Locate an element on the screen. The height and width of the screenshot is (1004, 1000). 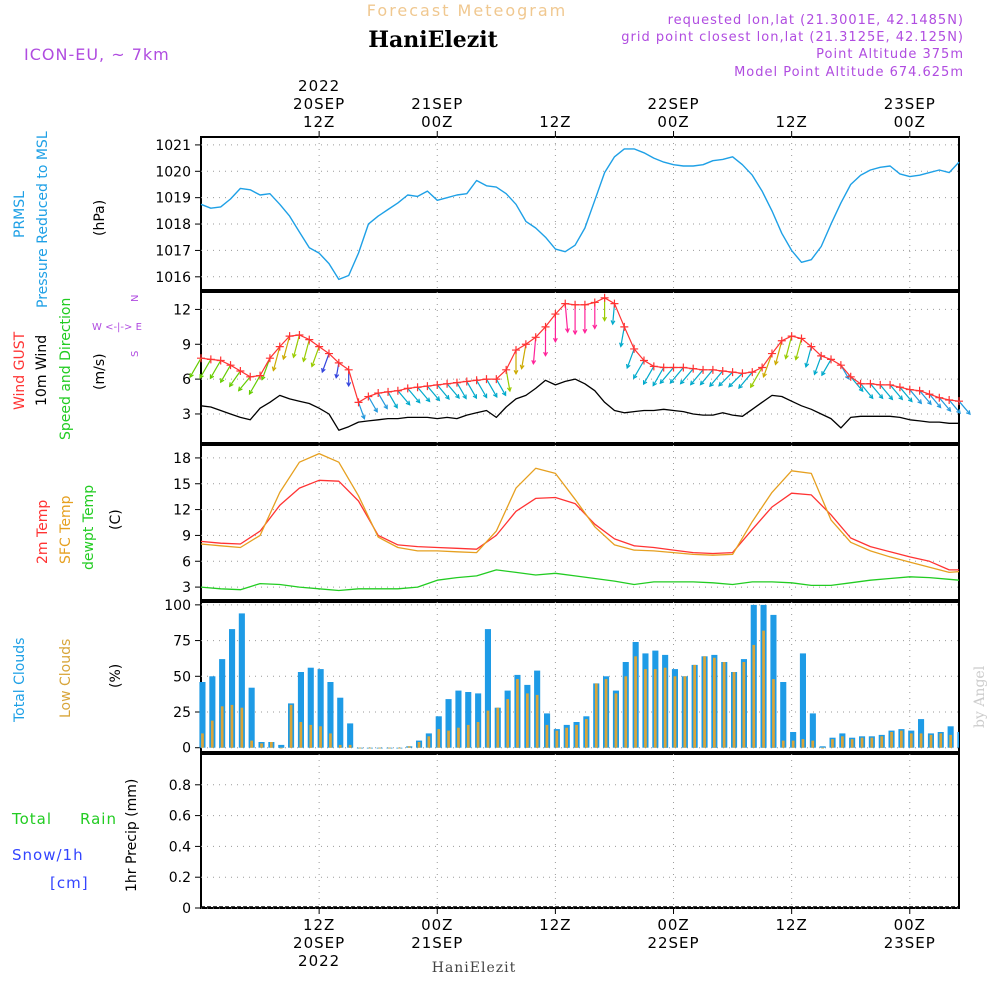
time-label-bottom: 21SEP is located at coordinates (437, 943).